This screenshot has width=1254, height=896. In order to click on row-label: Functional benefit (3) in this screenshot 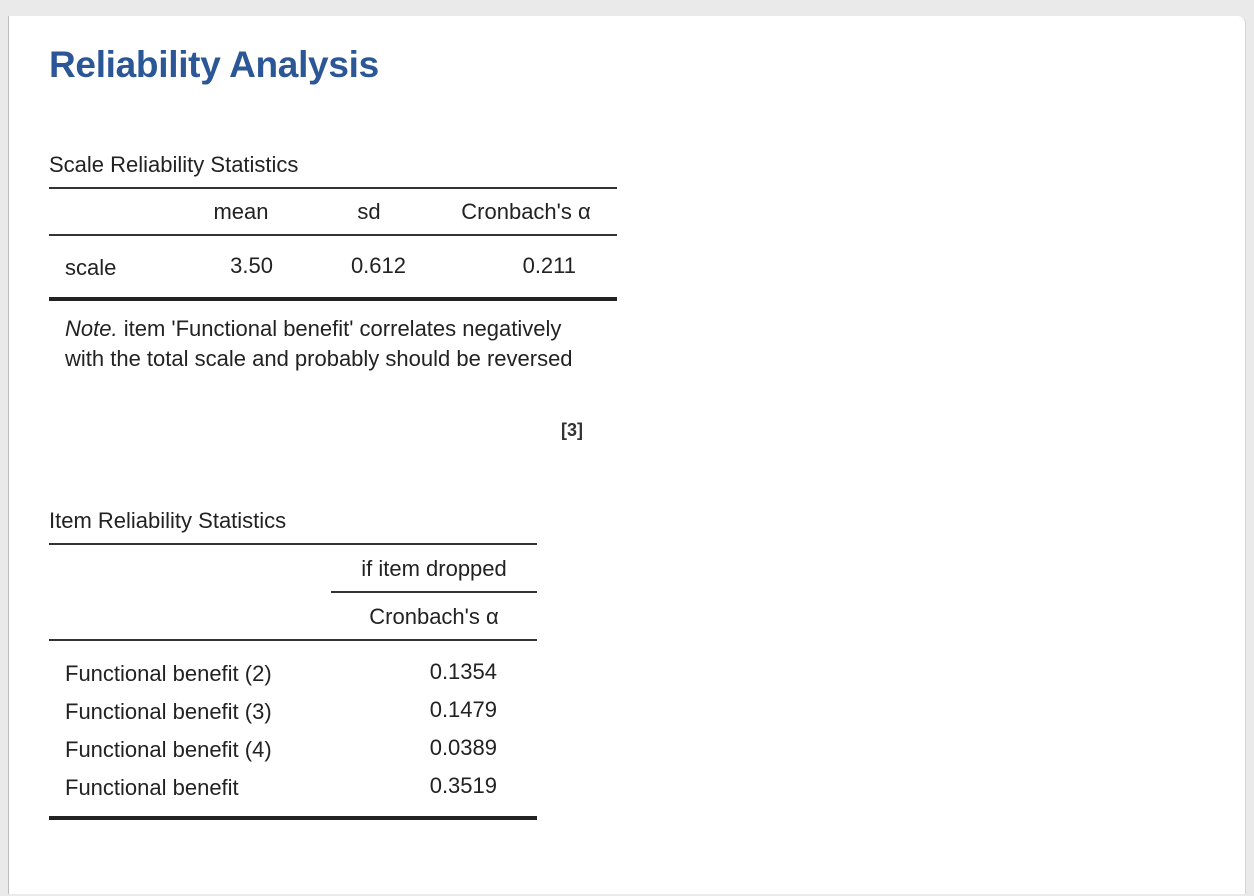, I will do `click(168, 711)`.